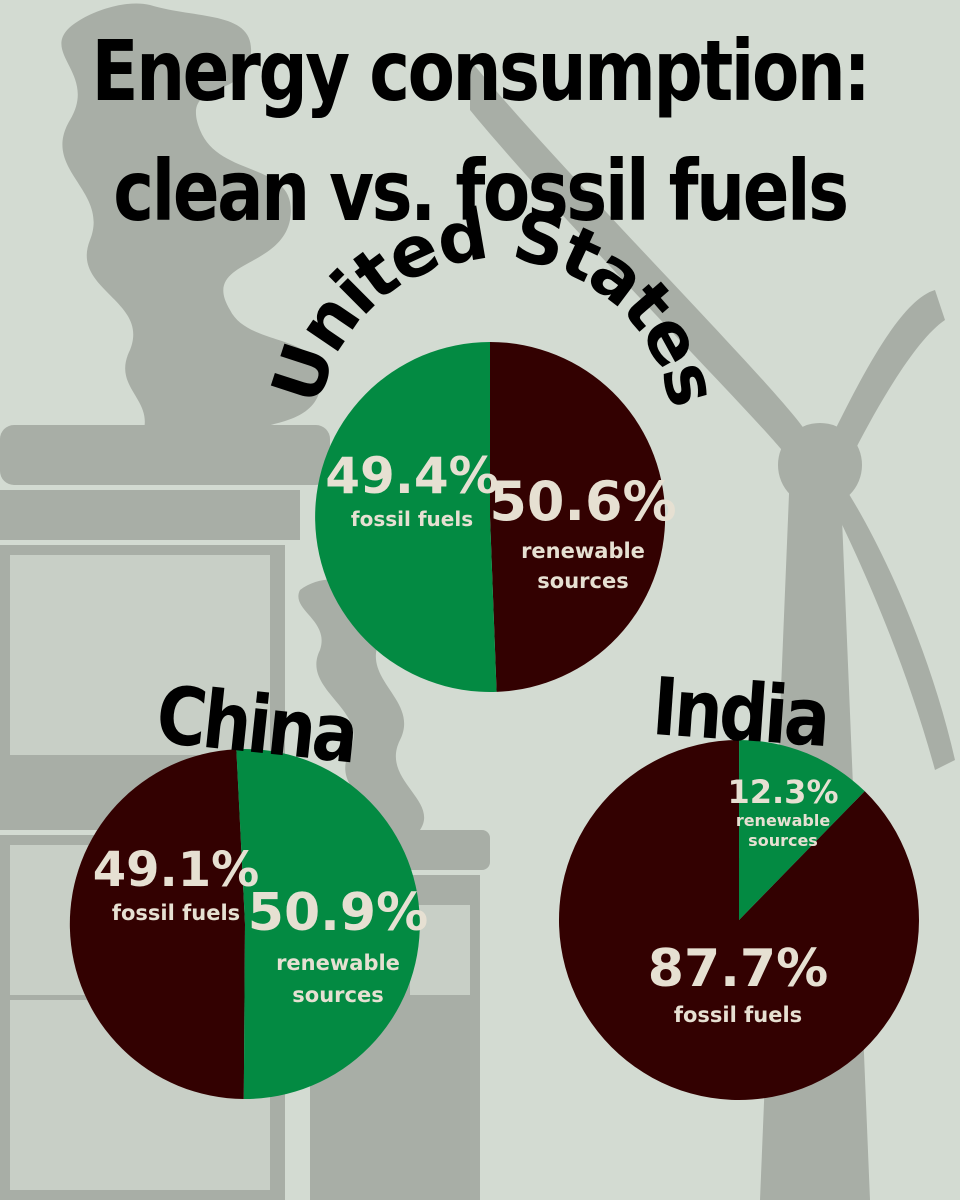 Image resolution: width=960 pixels, height=1200 pixels. What do you see at coordinates (738, 969) in the screenshot?
I see `slice-value-label: 87.7%` at bounding box center [738, 969].